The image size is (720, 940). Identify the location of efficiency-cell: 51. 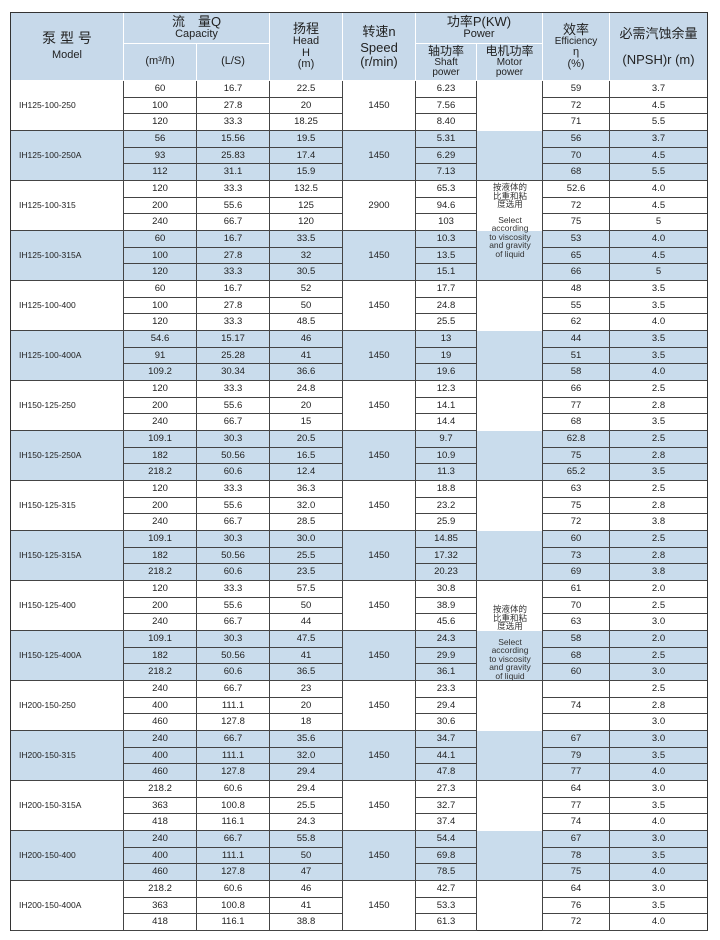
(576, 356).